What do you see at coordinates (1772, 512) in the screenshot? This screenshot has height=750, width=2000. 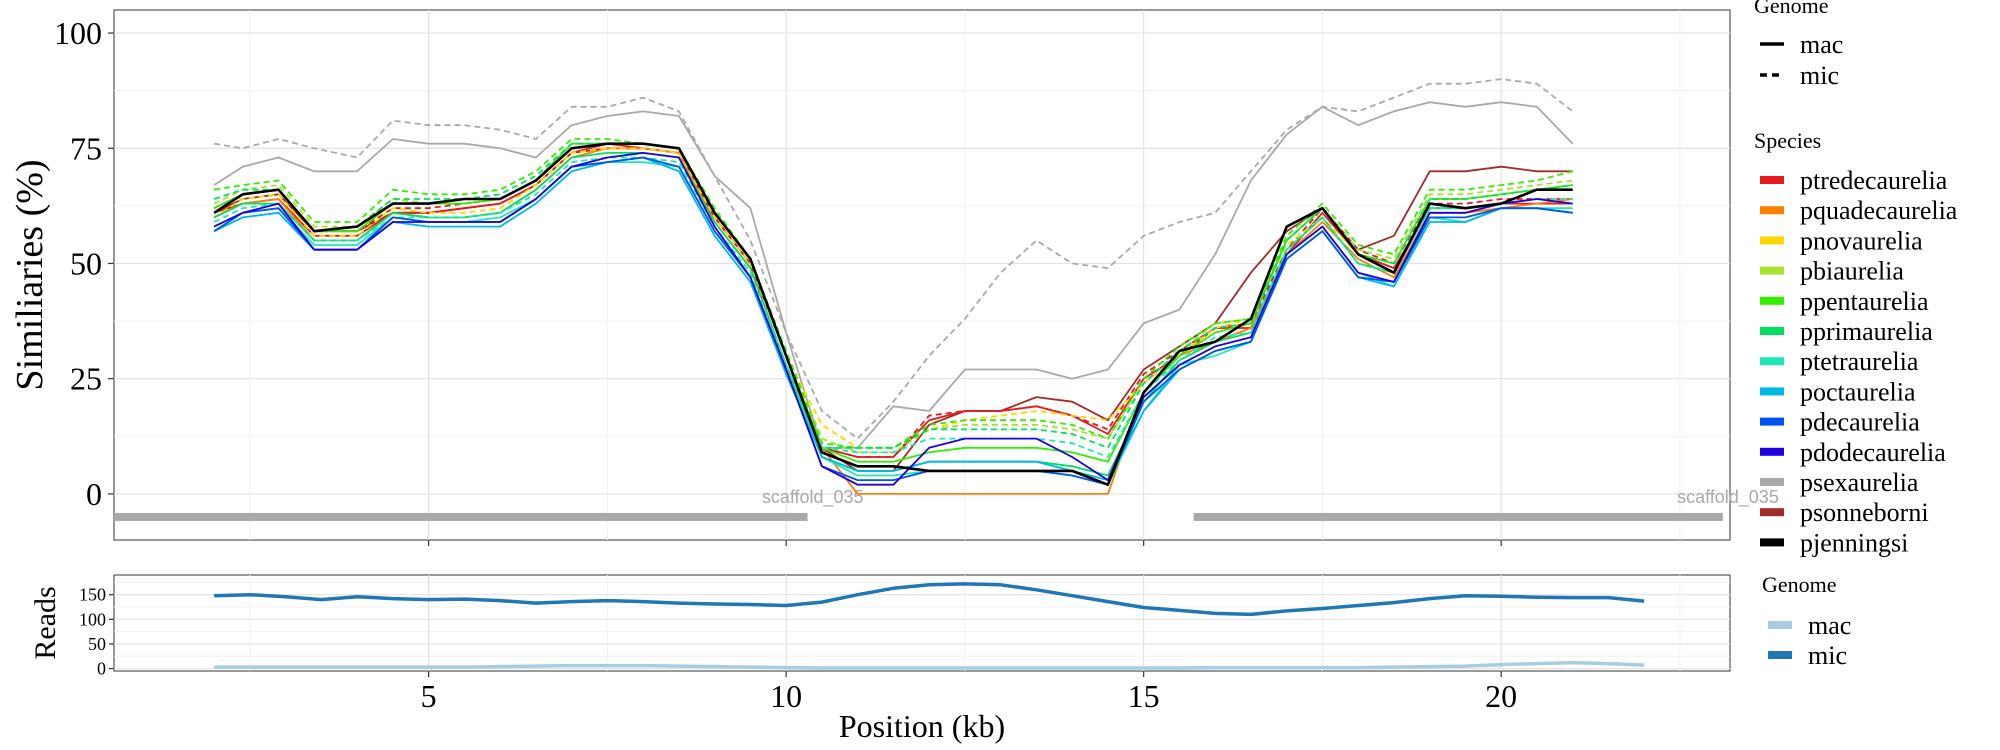 I see `legend-swatch-psonneborni` at bounding box center [1772, 512].